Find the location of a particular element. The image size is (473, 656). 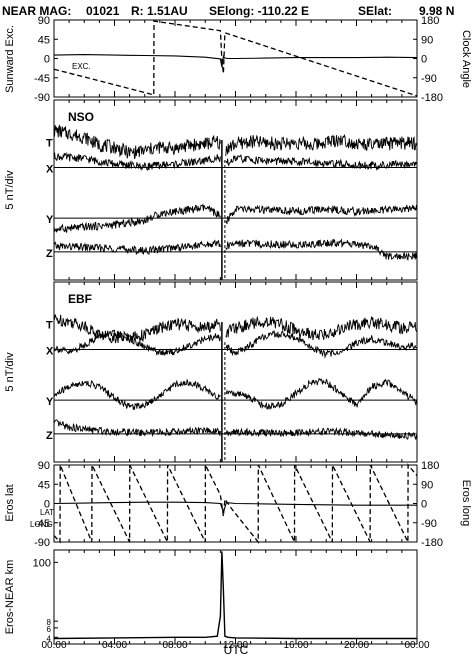

xtick-label: 12:00 is located at coordinates (235, 645).